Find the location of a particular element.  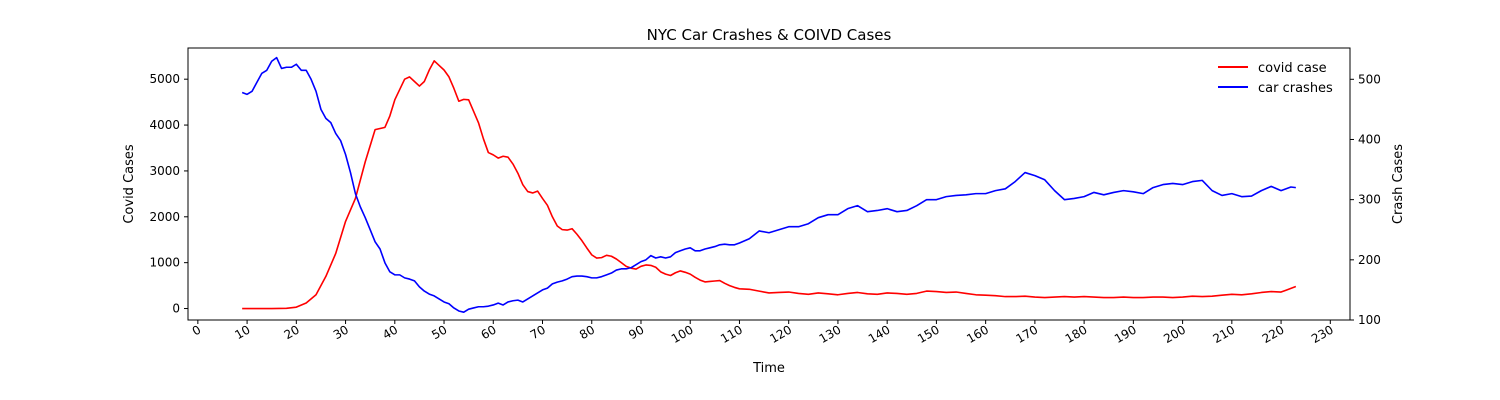

chart-title: NYC Car Crashes & COIVD Cases is located at coordinates (769, 35).